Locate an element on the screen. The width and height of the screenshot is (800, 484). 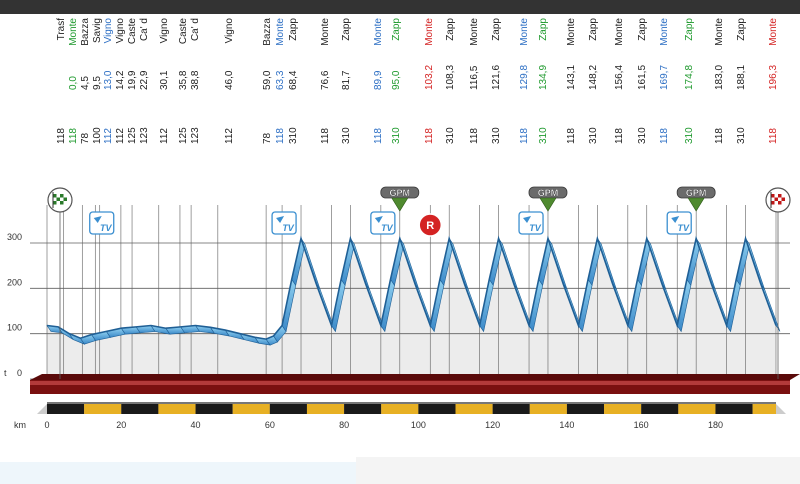
x-tick-label: 0 is located at coordinates (46, 425).